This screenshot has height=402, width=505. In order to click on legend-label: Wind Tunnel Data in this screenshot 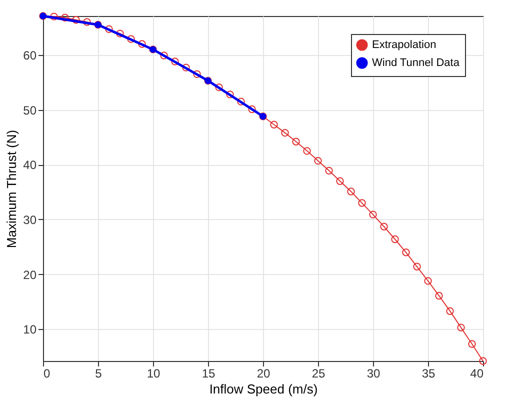, I will do `click(416, 63)`.